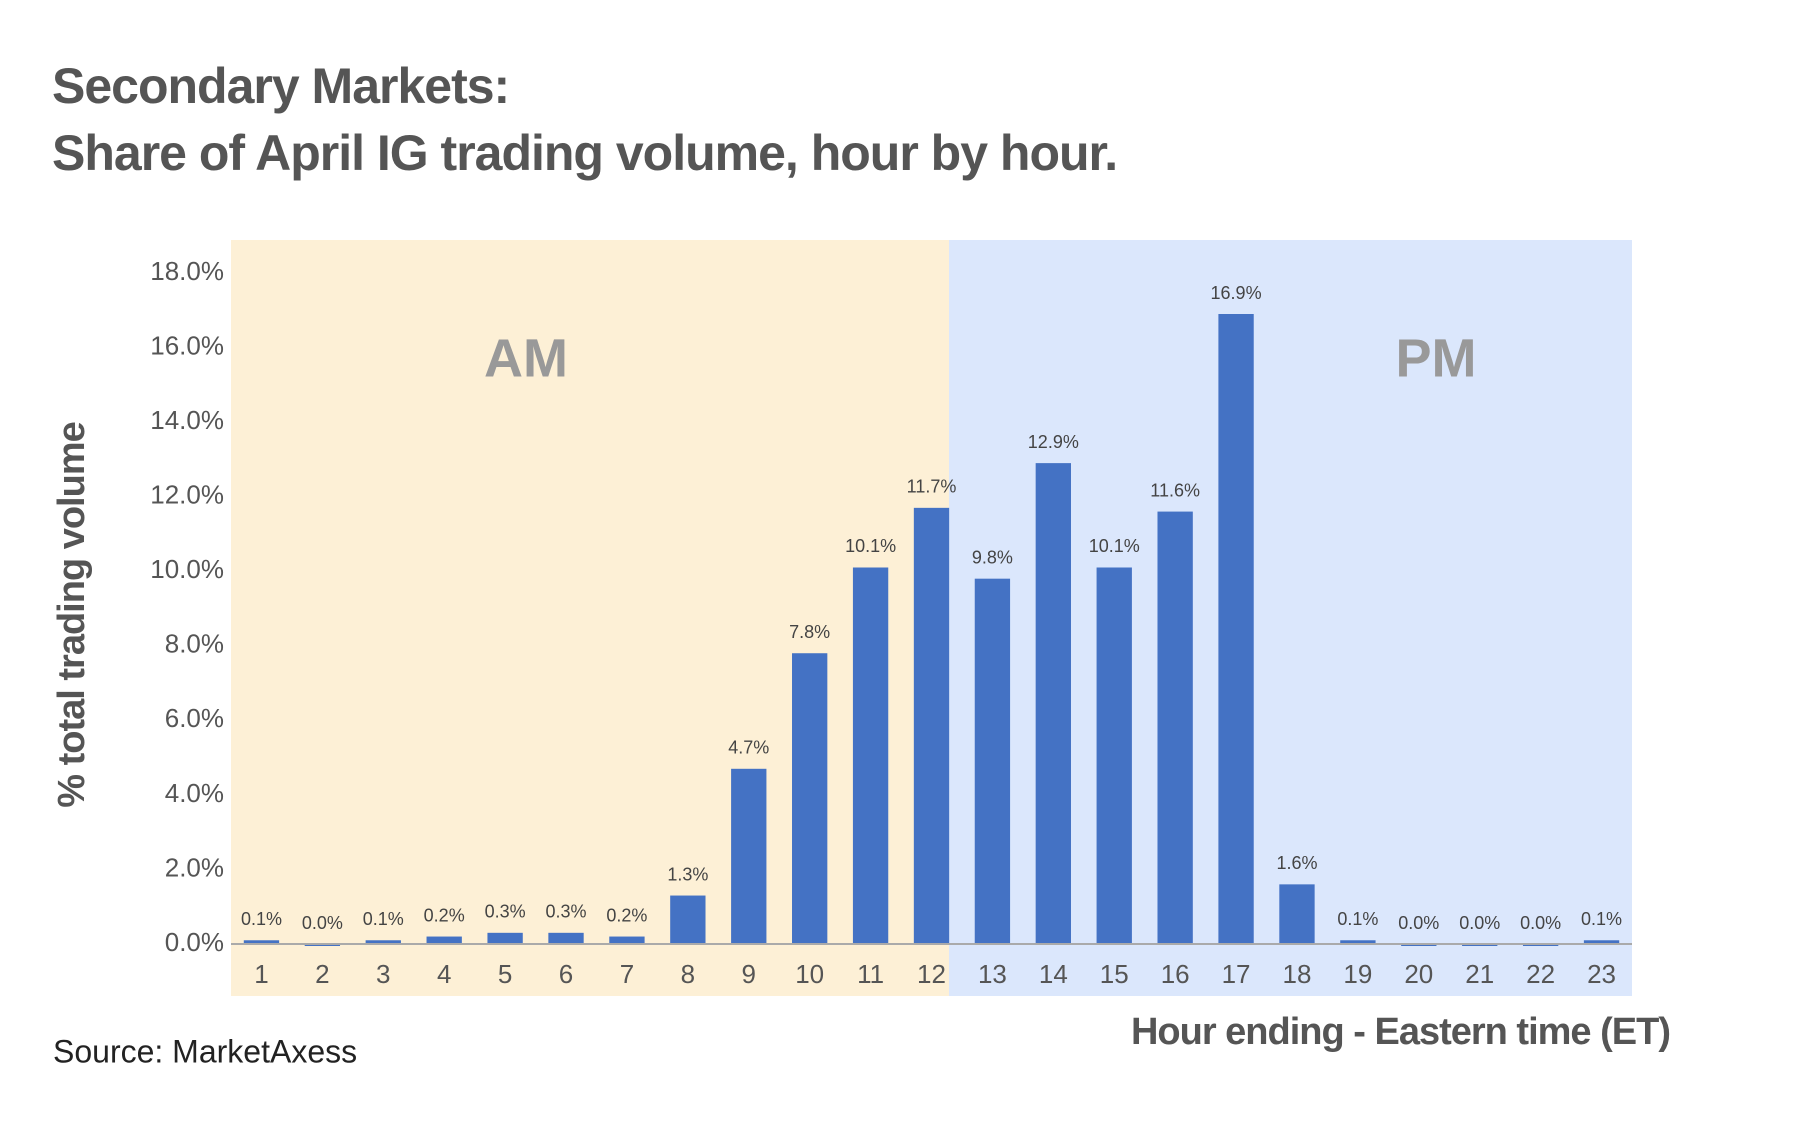 The height and width of the screenshot is (1129, 1800). Describe the element at coordinates (383, 974) in the screenshot. I see `x-tick-label: 3` at that location.